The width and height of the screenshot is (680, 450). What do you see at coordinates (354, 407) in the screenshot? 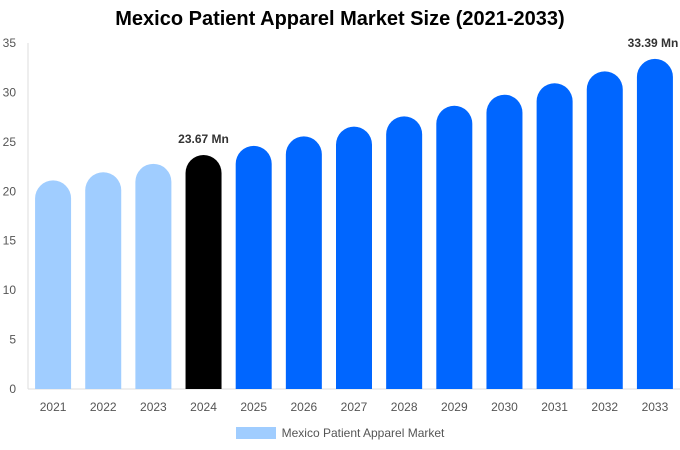
I see `x-tick-label: 2027` at bounding box center [354, 407].